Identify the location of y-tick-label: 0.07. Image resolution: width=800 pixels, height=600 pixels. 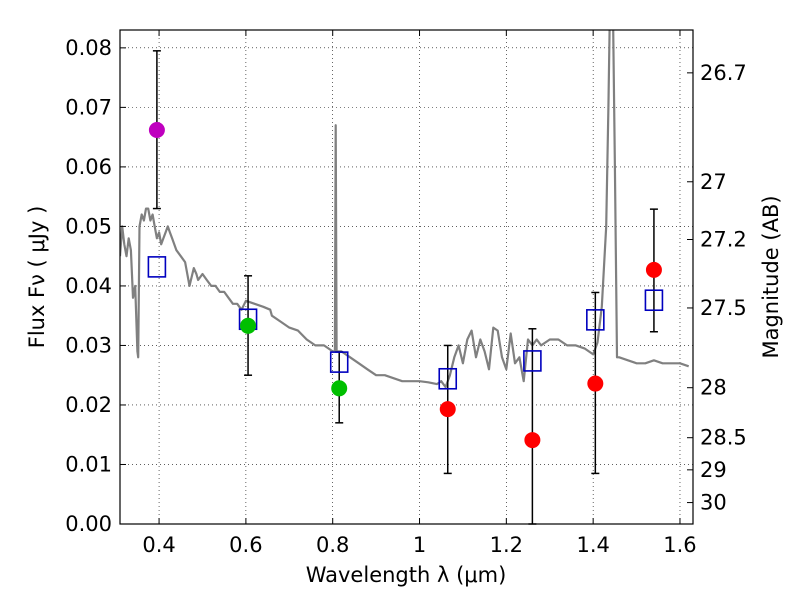
(88, 107).